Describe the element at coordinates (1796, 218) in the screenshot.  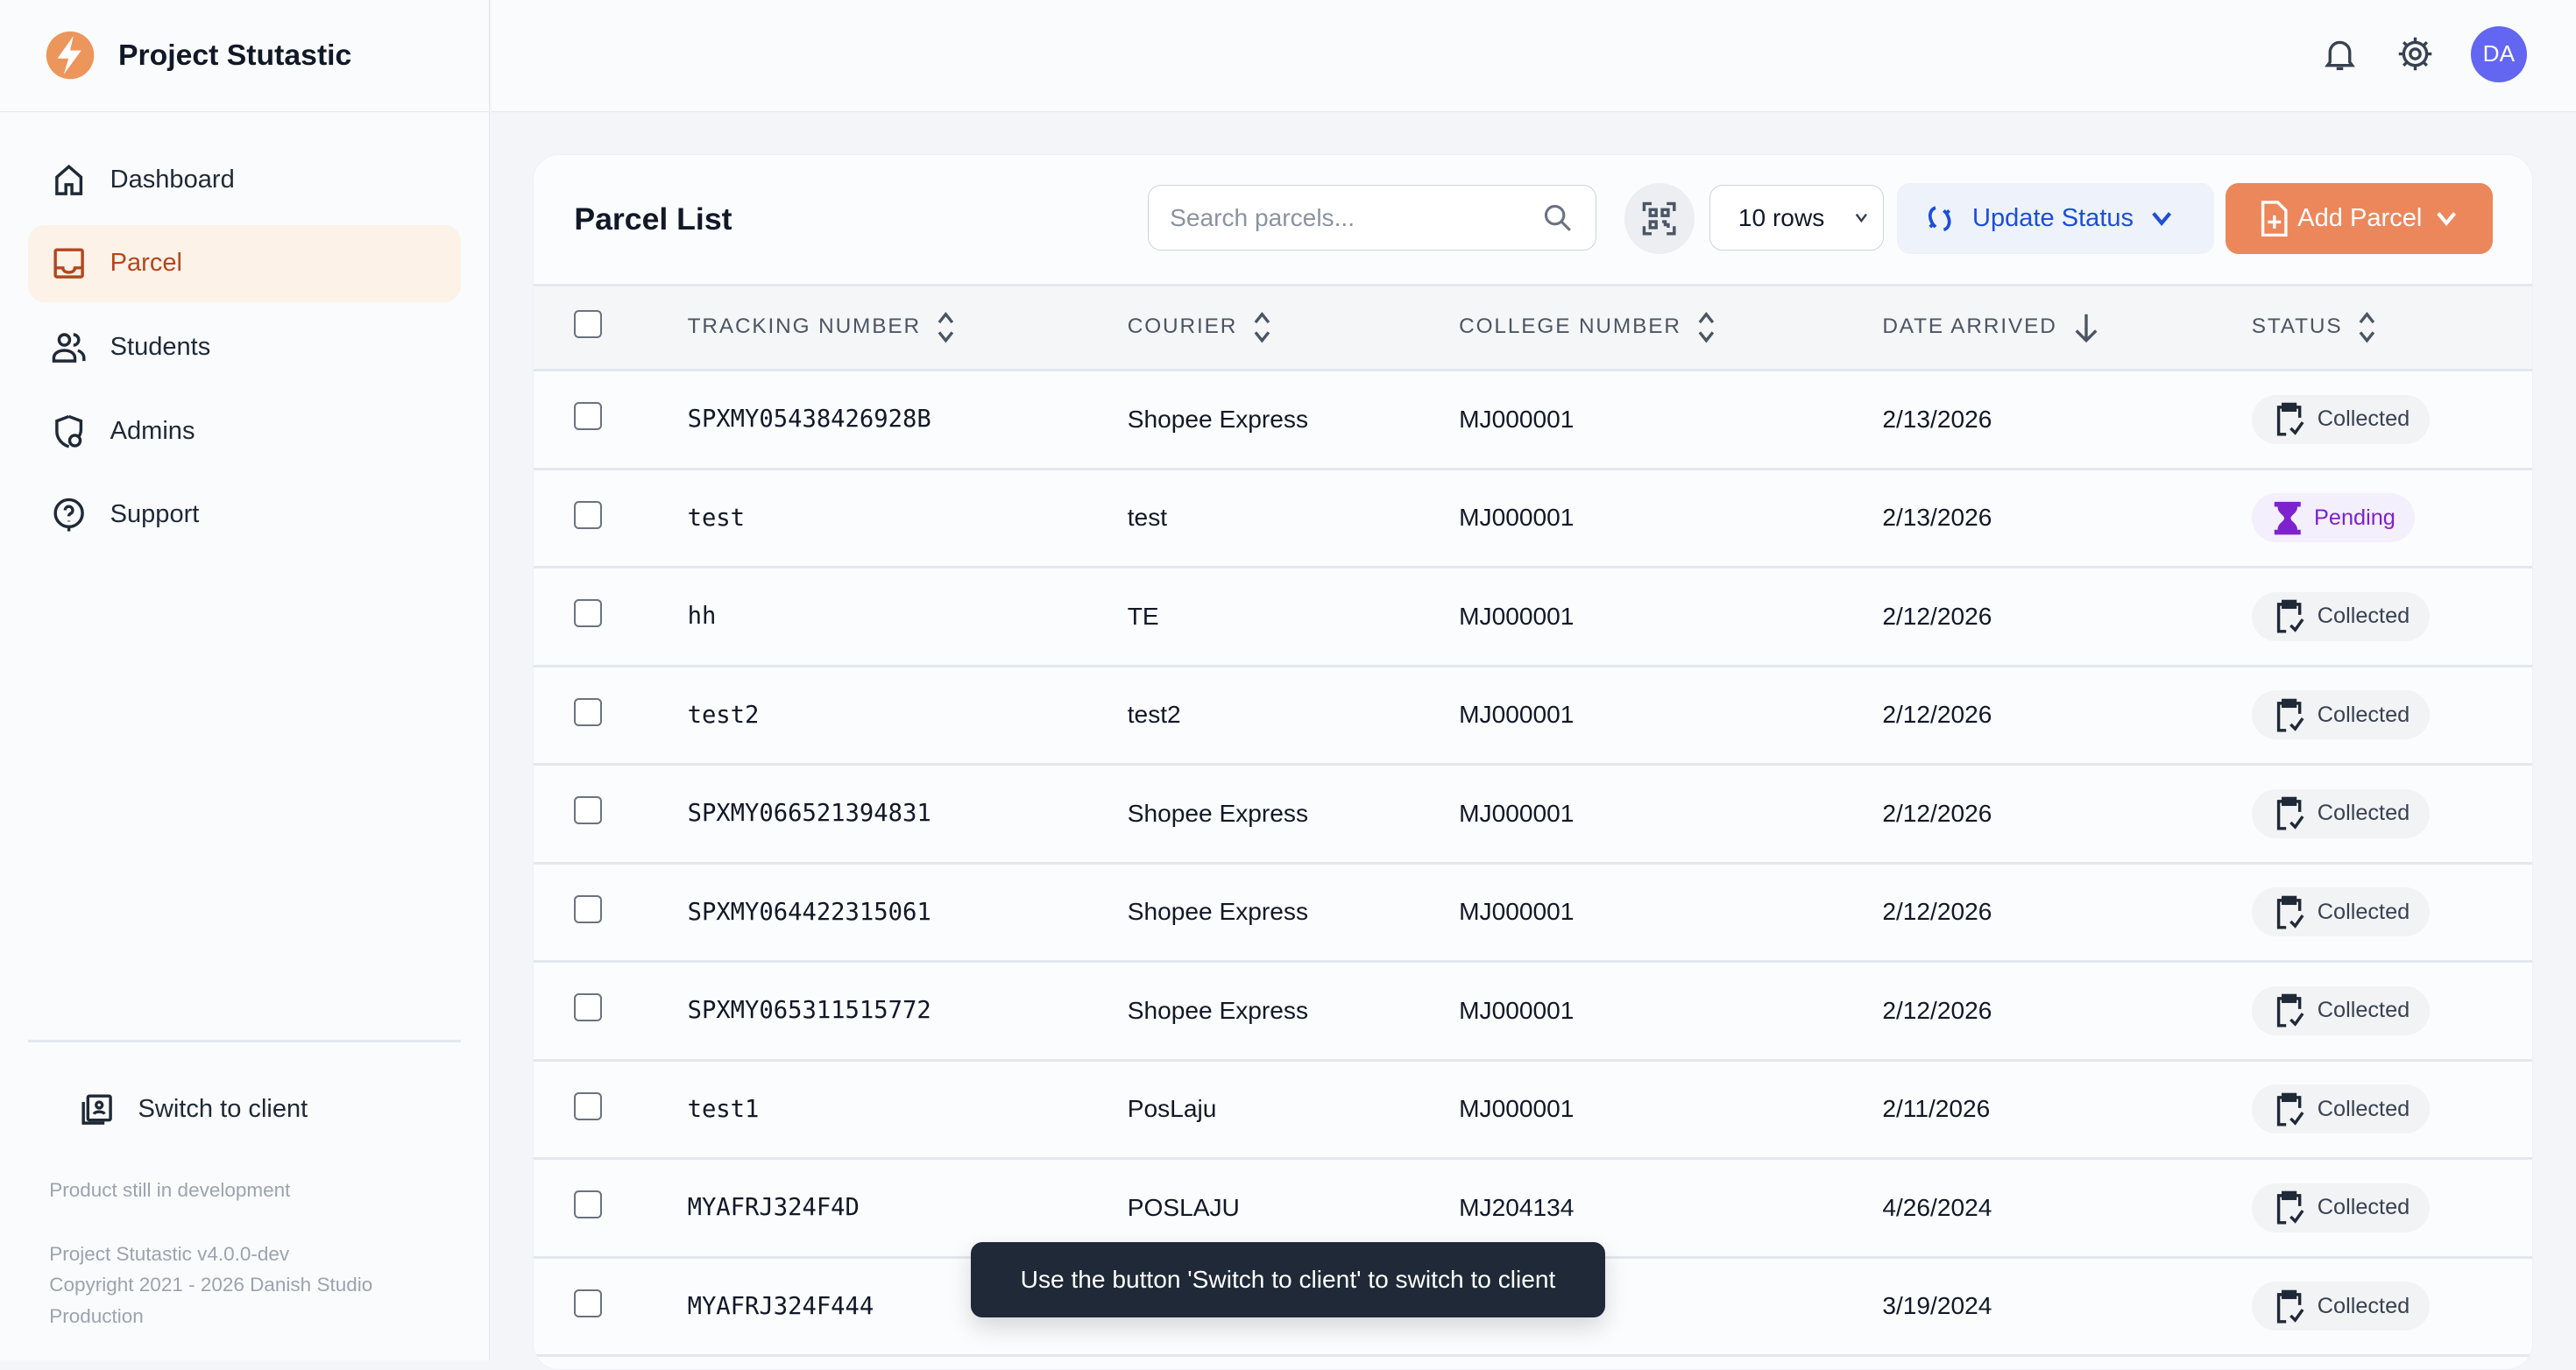
I see `rows-per-page-select: 10 rows` at that location.